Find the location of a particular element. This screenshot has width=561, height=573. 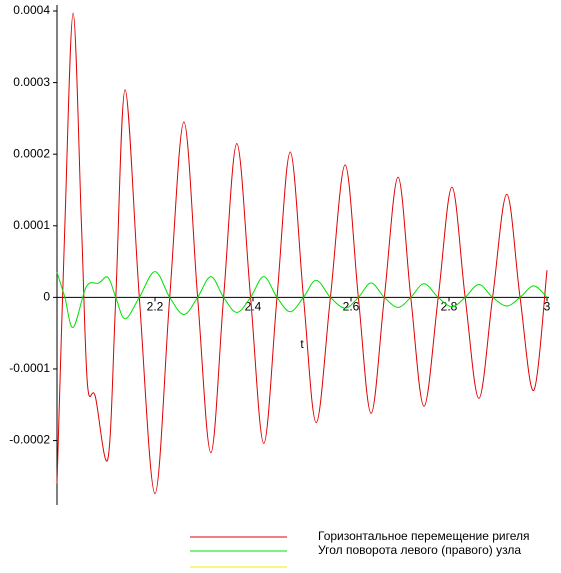

y-tick-label: -0.0001 is located at coordinates (29, 368).